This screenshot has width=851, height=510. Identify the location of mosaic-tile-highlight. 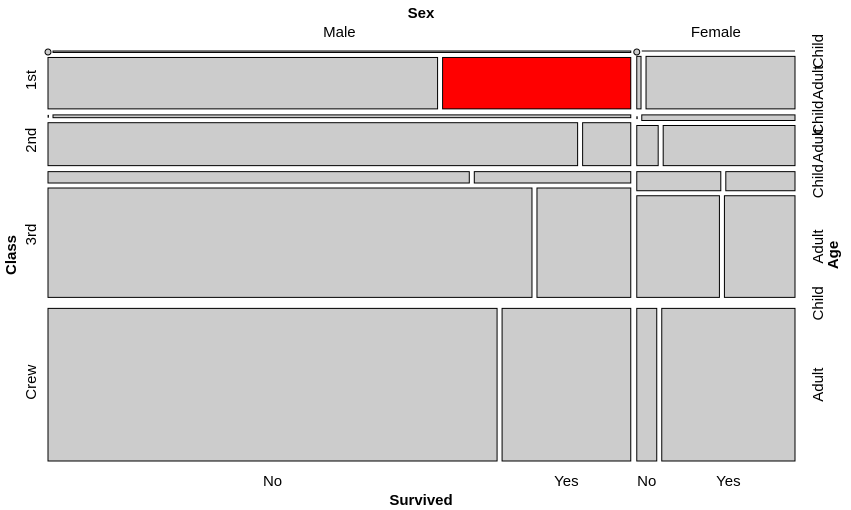
(537, 83).